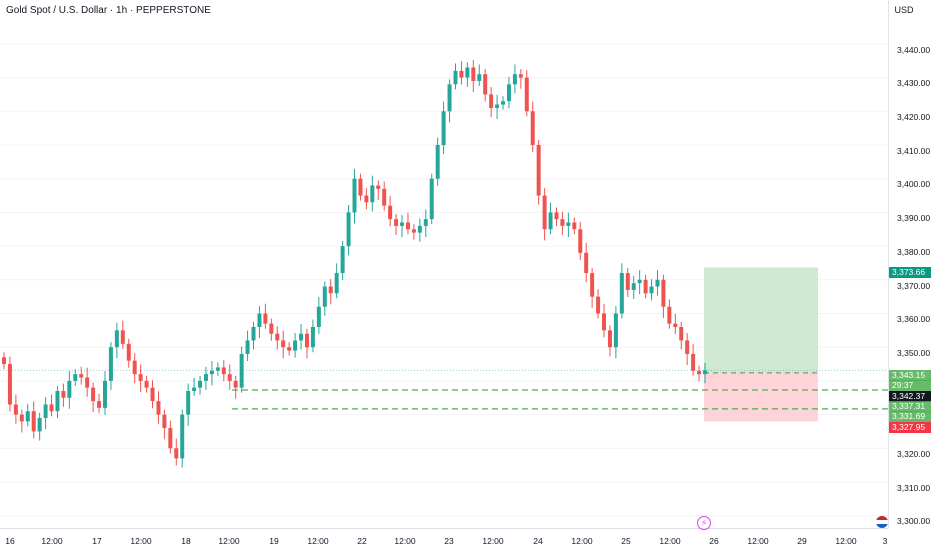 The width and height of the screenshot is (932, 551). I want to click on time-tick: 18, so click(186, 541).